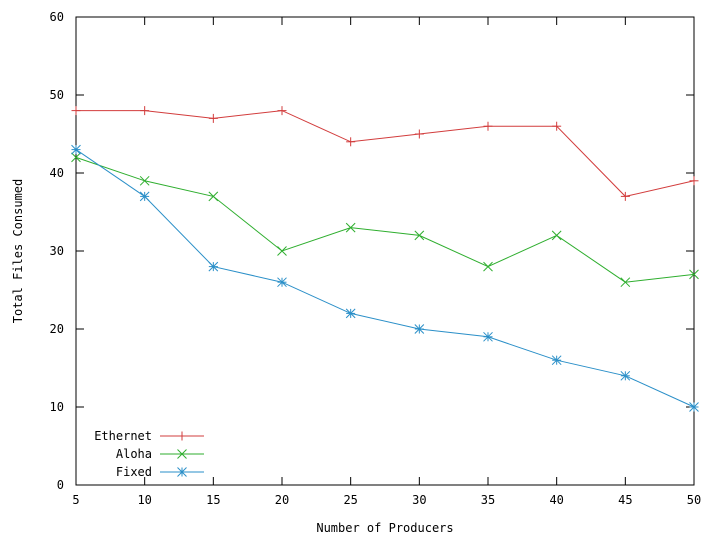 The height and width of the screenshot is (540, 720). I want to click on x-tick-label: 15, so click(213, 500).